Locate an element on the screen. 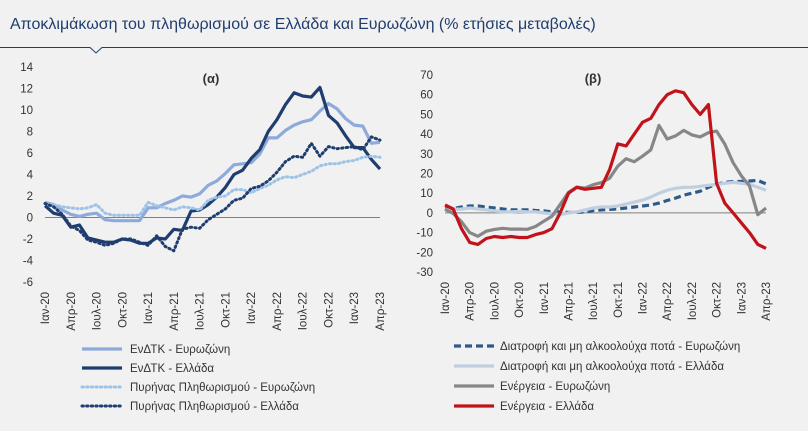 The width and height of the screenshot is (808, 431). legend-label: Πυρήνας Πληθωρισμού - Ελλάδα is located at coordinates (214, 407).